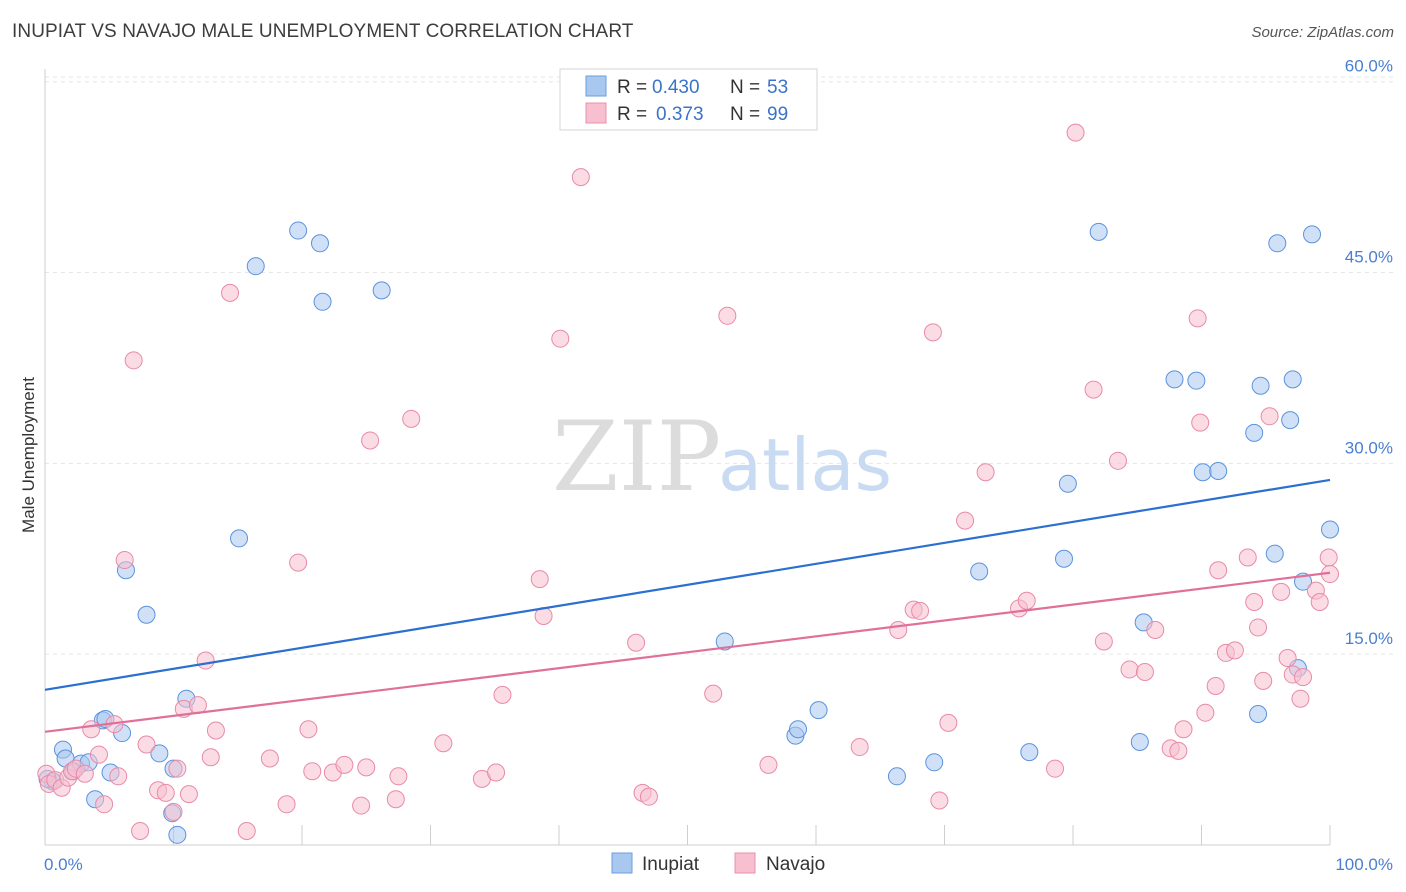  Describe the element at coordinates (687, 835) in the screenshot. I see `x-tick-marks` at that location.